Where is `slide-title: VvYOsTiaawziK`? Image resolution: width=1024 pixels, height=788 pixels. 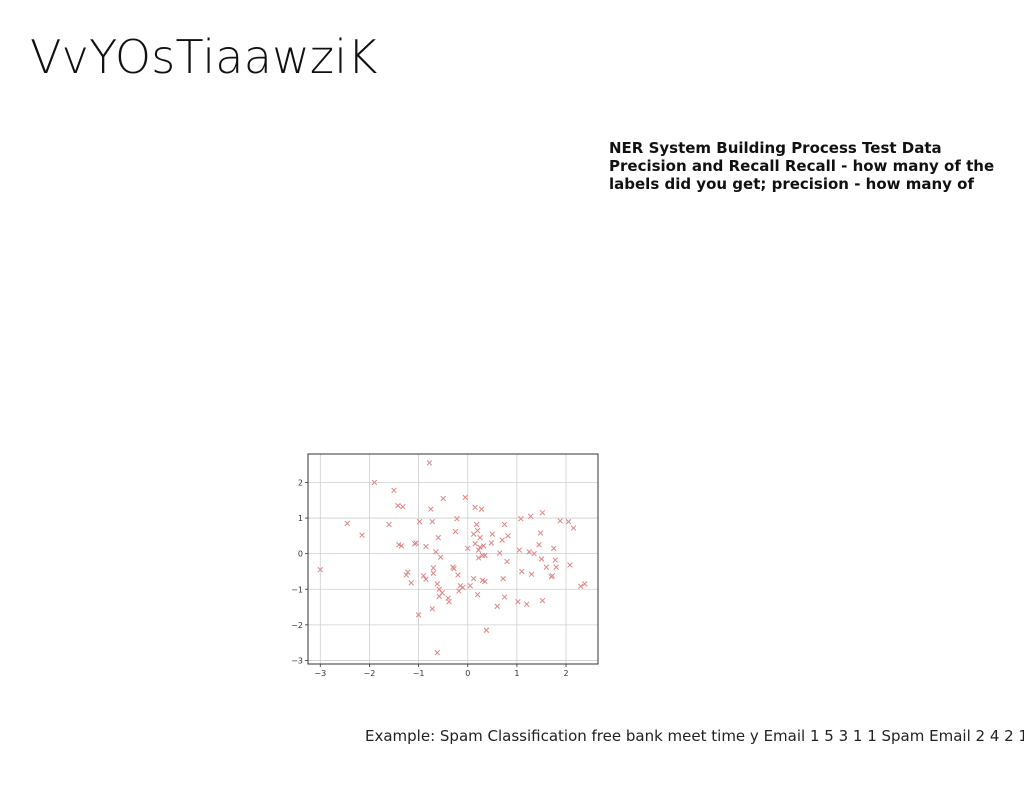
slide-title: VvYOsTiaawziK is located at coordinates (204, 57).